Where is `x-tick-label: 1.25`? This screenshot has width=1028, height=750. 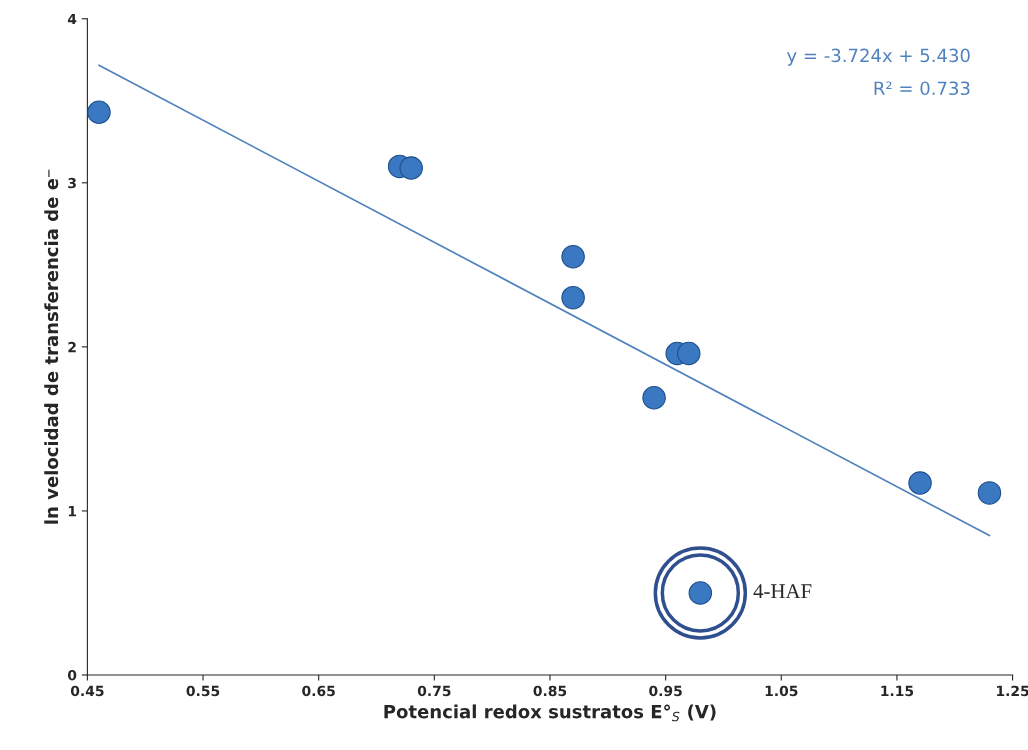
x-tick-label: 1.25 is located at coordinates (1012, 691).